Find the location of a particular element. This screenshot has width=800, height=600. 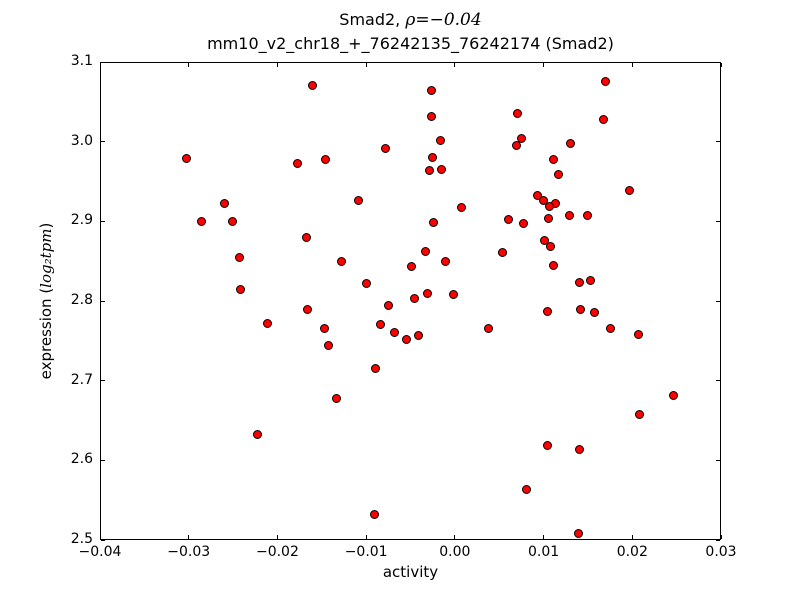

y-axis-label: expression (log₂tpm) is located at coordinates (46, 301).